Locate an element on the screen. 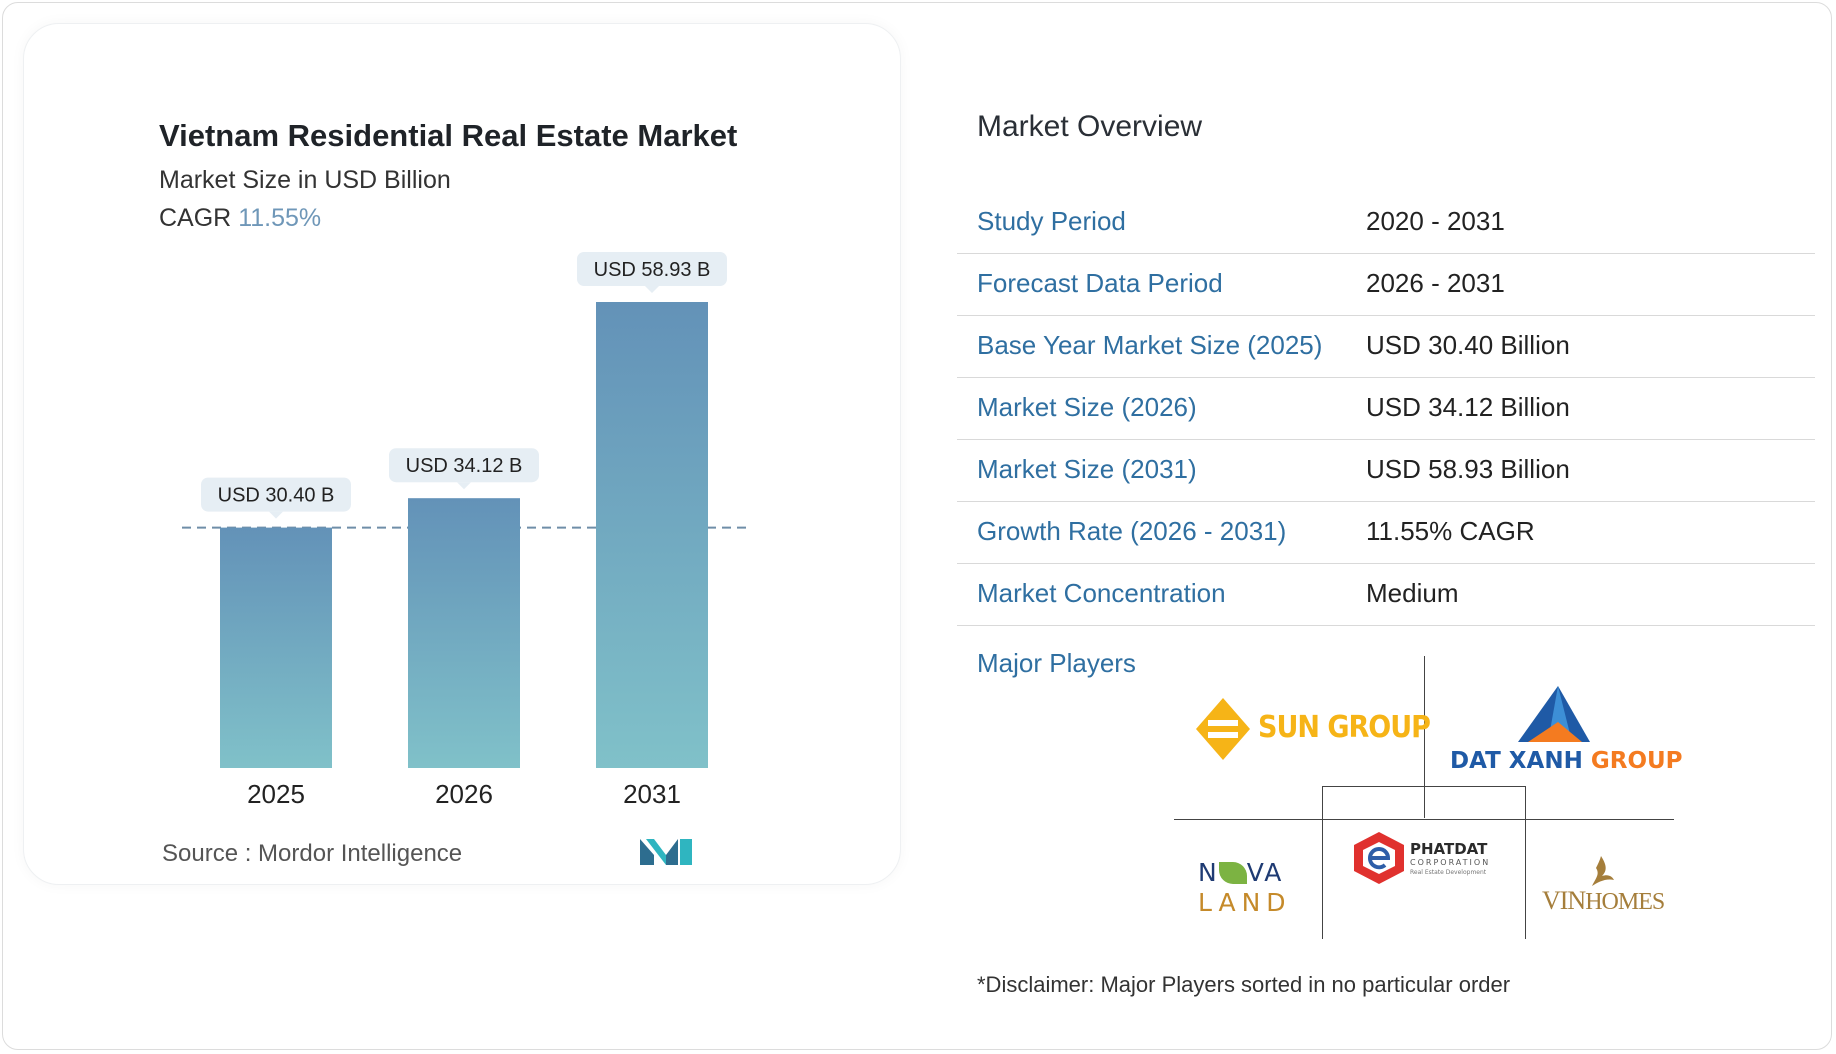  phatdat-logo-icon is located at coordinates (1379, 858).